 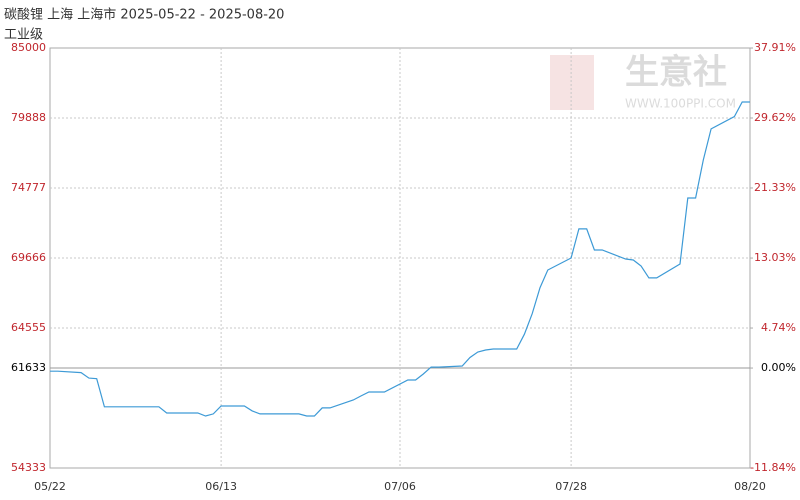 I want to click on watermark-text: 生意社, so click(x=676, y=73).